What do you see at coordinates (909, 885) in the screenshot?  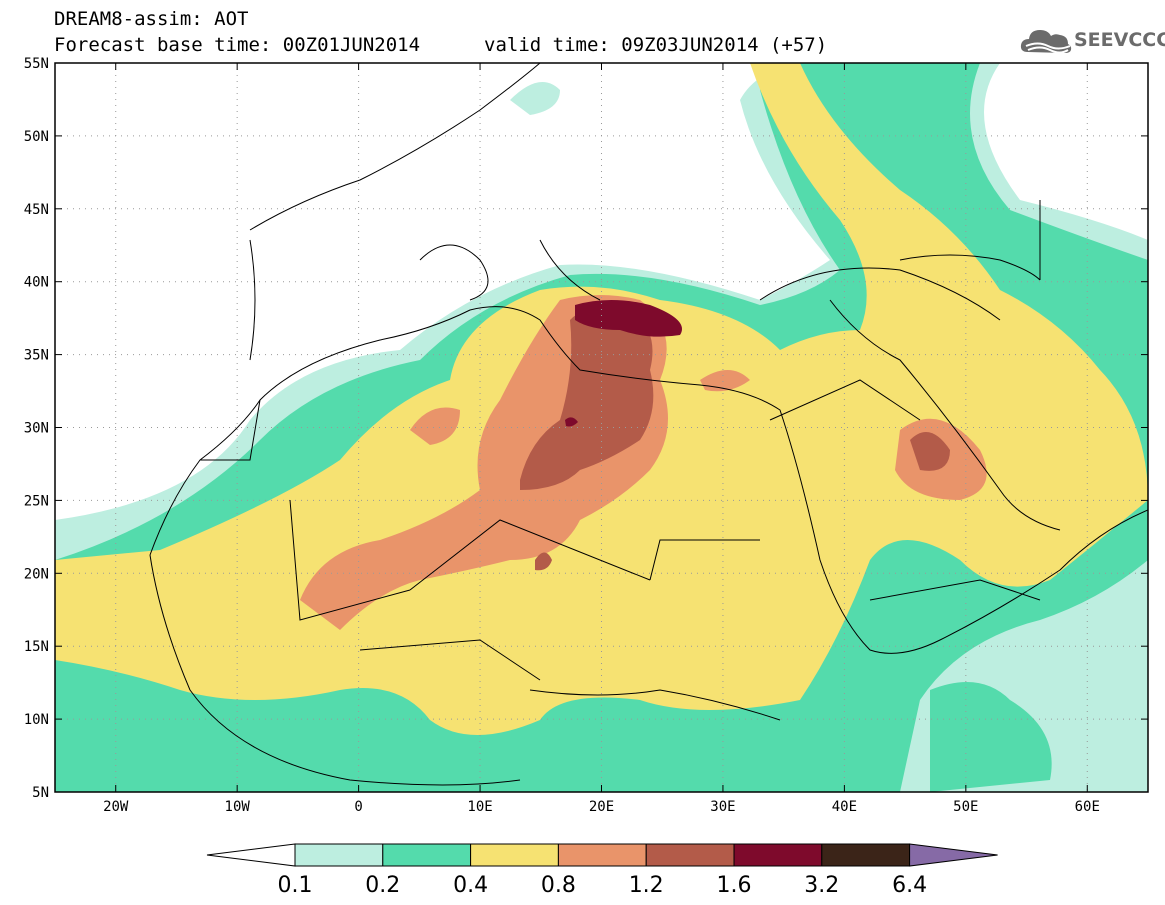 I see `colorbar-level: 6.4` at bounding box center [909, 885].